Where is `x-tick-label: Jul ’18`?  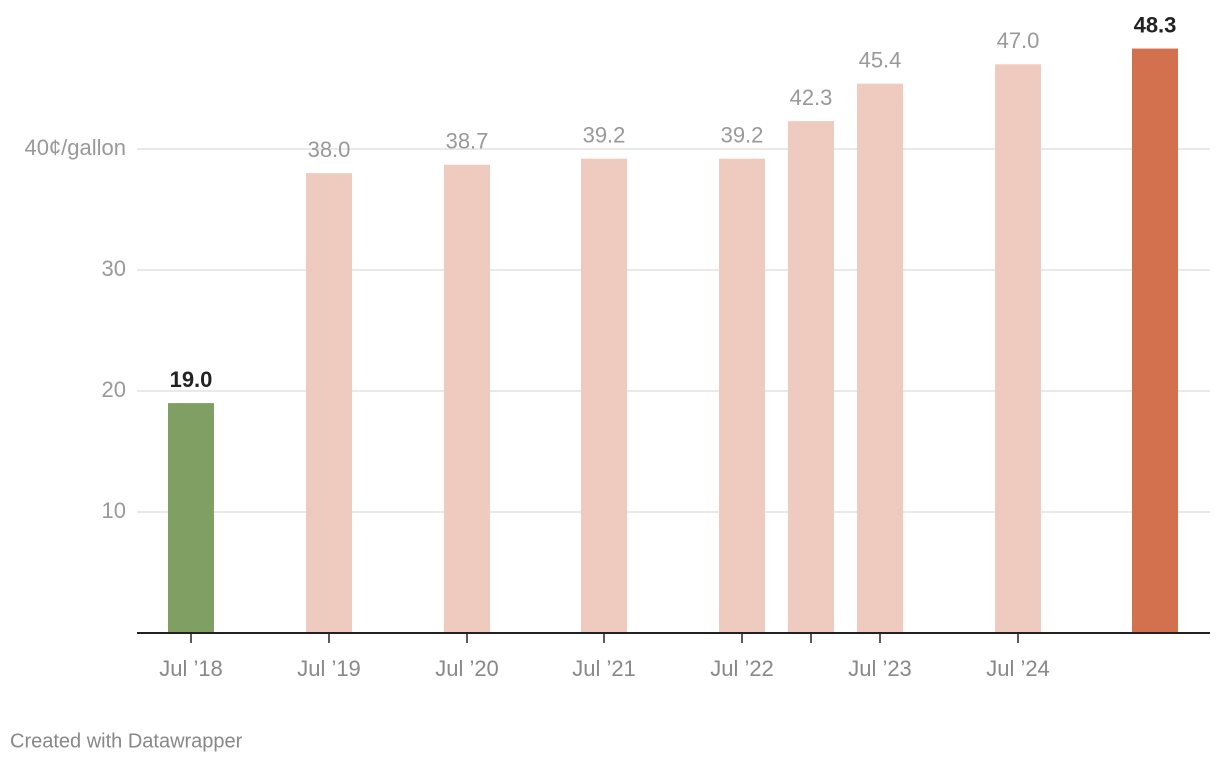 x-tick-label: Jul ’18 is located at coordinates (191, 668).